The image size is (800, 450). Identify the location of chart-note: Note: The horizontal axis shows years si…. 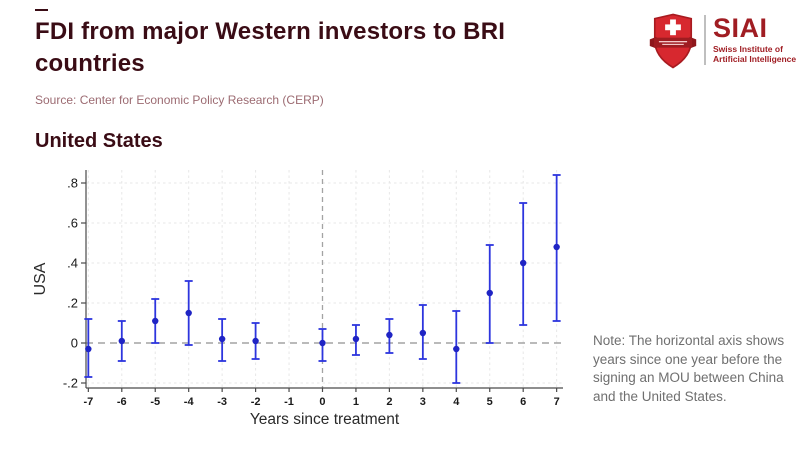
(689, 368).